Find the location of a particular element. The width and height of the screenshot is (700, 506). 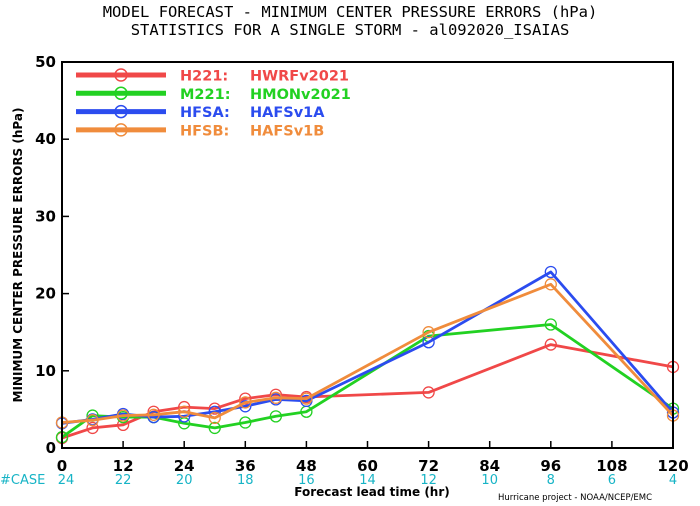

x-tick-label: 48 is located at coordinates (306, 466).